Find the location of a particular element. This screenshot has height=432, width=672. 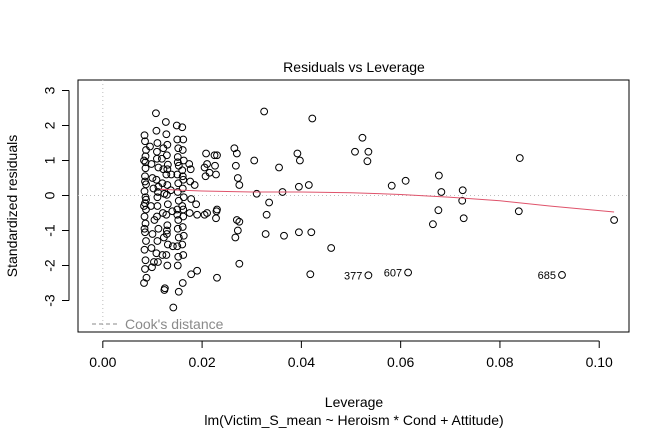

y-tick-label: 3 is located at coordinates (50, 90).